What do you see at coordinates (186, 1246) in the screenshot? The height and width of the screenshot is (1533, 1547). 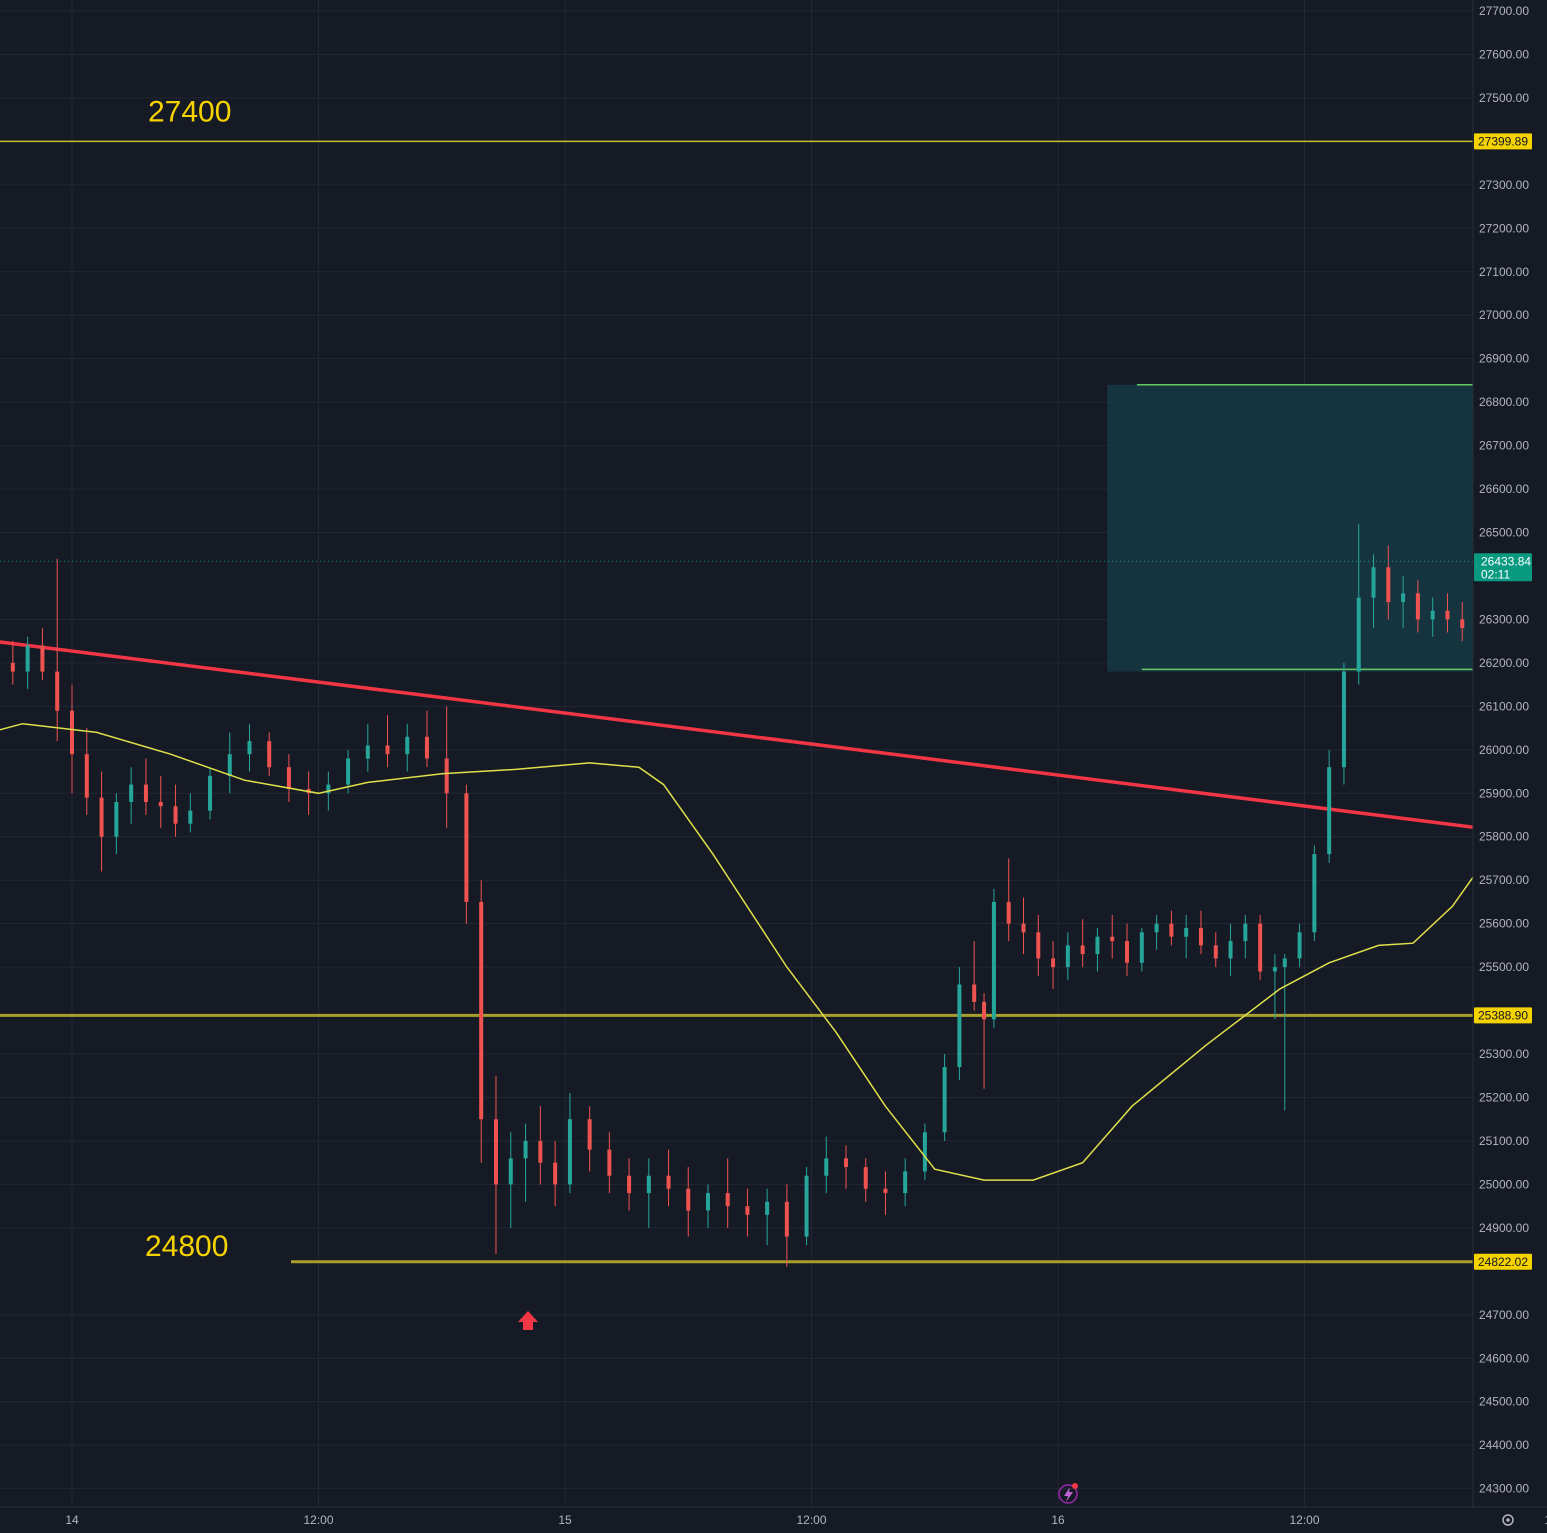 I see `level-label-support: 24800` at bounding box center [186, 1246].